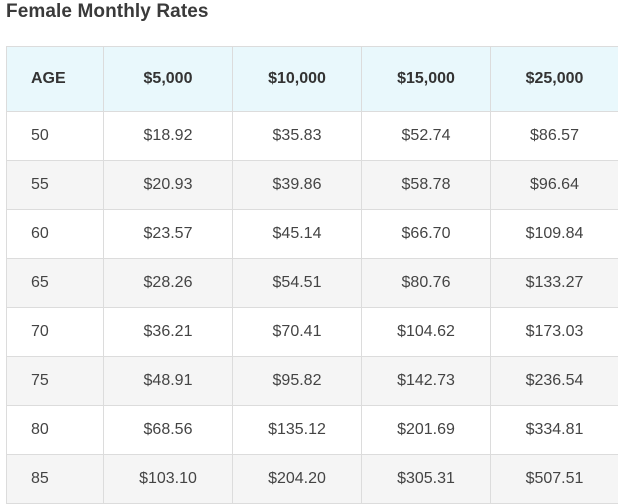 This screenshot has width=618, height=504. What do you see at coordinates (426, 283) in the screenshot?
I see `rate-cell: $80.76` at bounding box center [426, 283].